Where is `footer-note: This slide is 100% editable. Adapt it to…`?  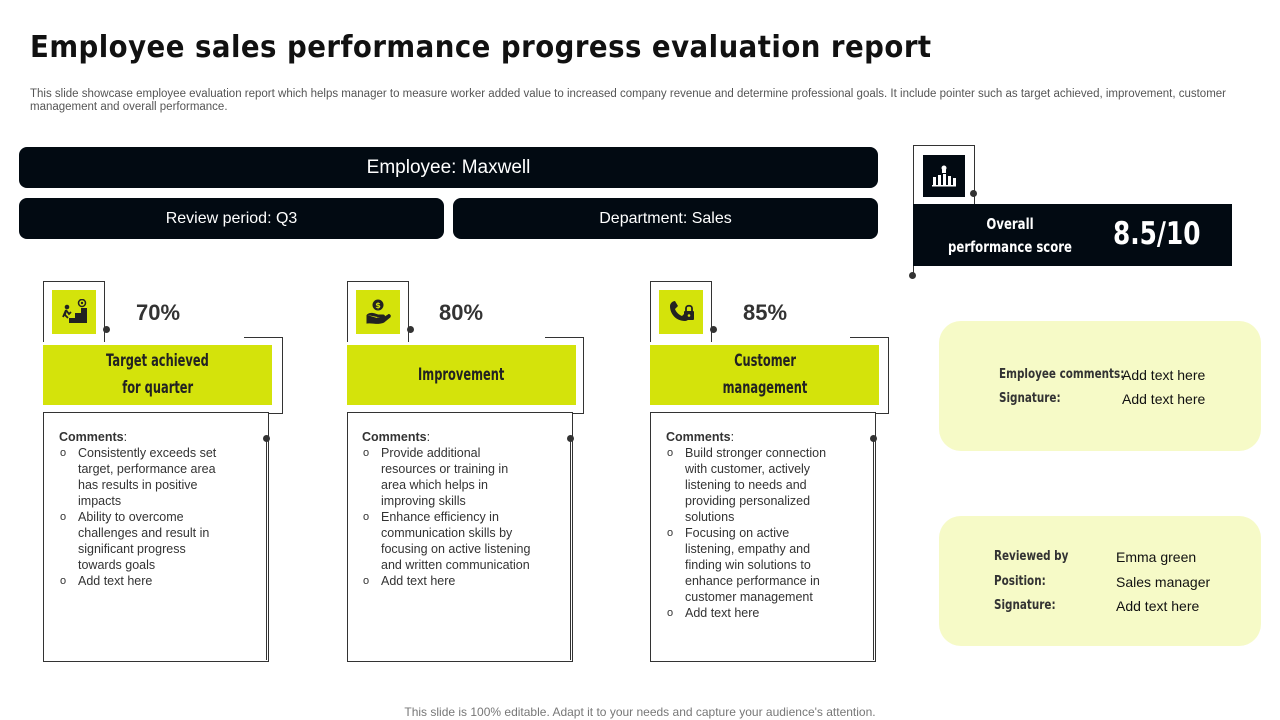 footer-note: This slide is 100% editable. Adapt it to… is located at coordinates (640, 712).